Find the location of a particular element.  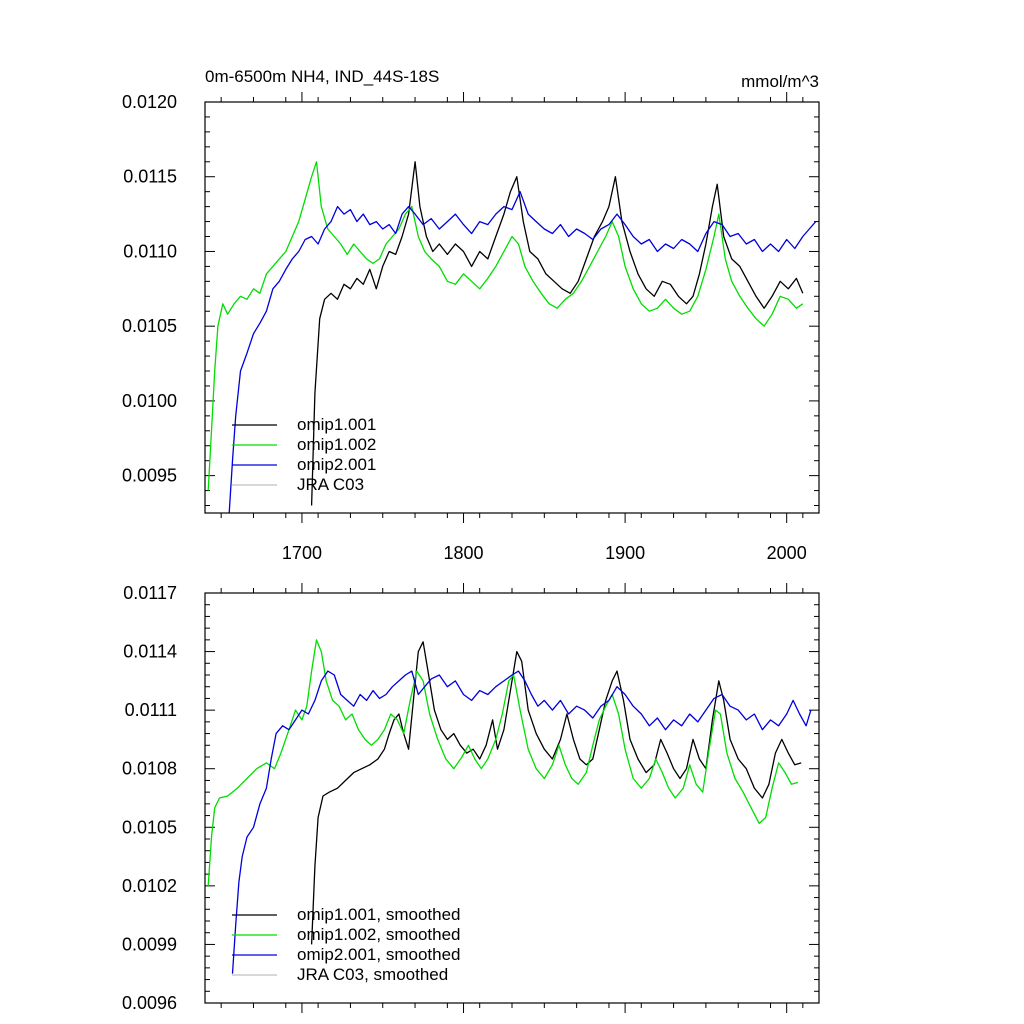

legend-label: omip2.001 is located at coordinates (336, 464).